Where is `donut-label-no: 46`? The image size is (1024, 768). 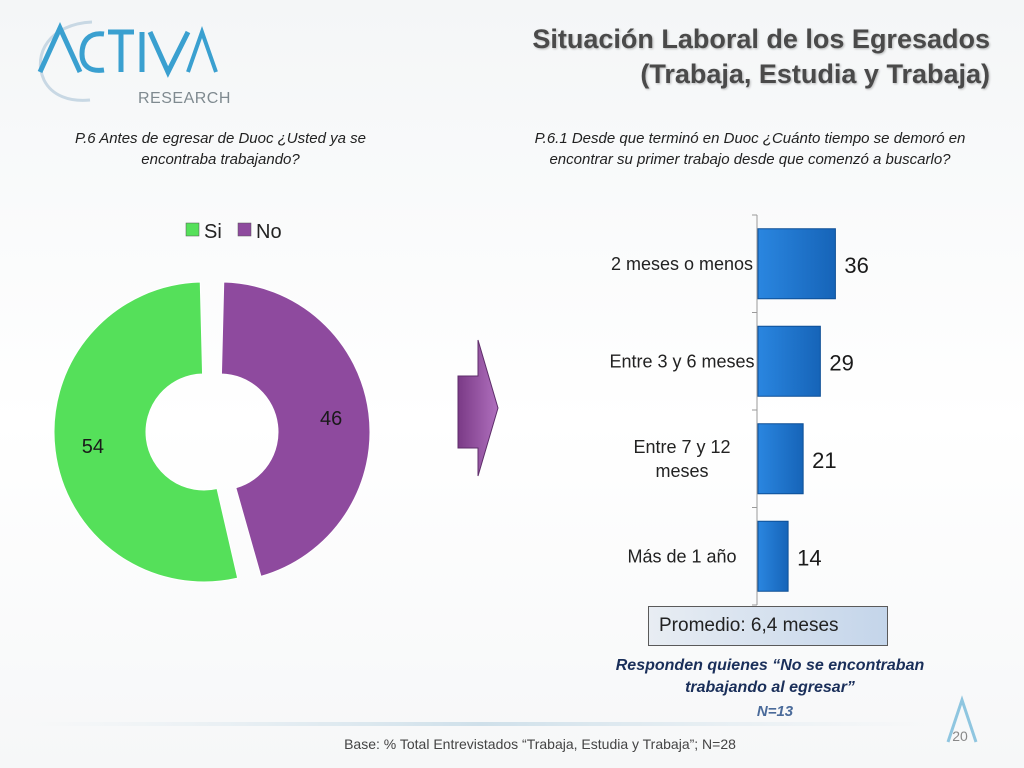
donut-label-no: 46 is located at coordinates (331, 419).